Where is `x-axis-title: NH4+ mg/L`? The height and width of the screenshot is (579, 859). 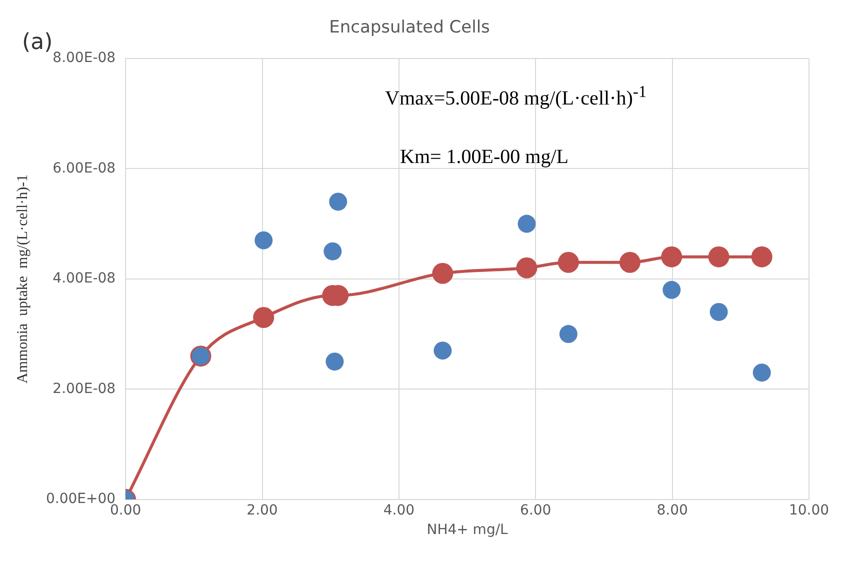
x-axis-title: NH4+ mg/L is located at coordinates (467, 530).